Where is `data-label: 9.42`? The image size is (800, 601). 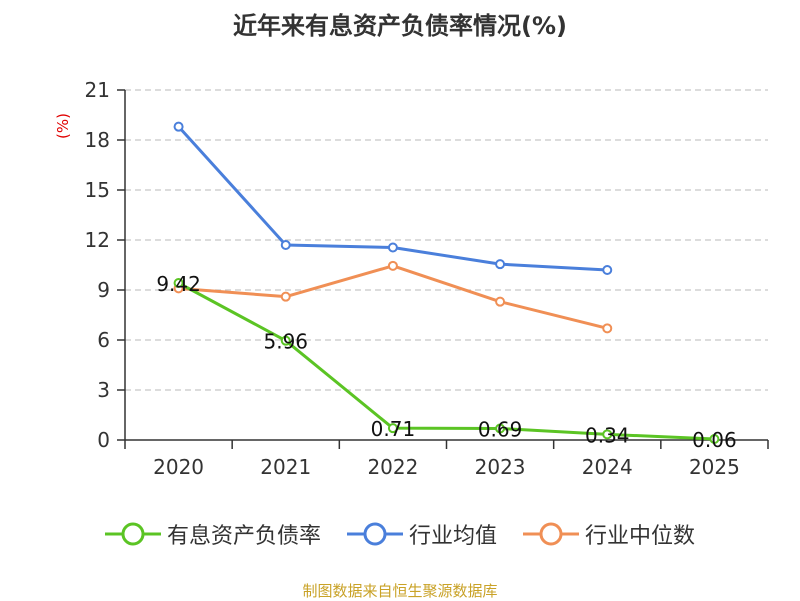 data-label: 9.42 is located at coordinates (178, 284).